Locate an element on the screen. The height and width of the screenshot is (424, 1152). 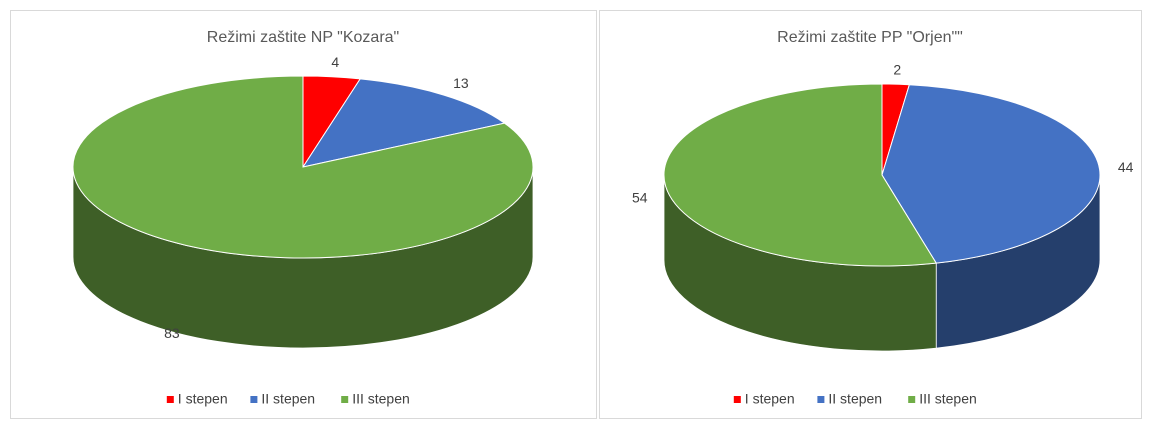
data-label: 4 is located at coordinates (335, 62).